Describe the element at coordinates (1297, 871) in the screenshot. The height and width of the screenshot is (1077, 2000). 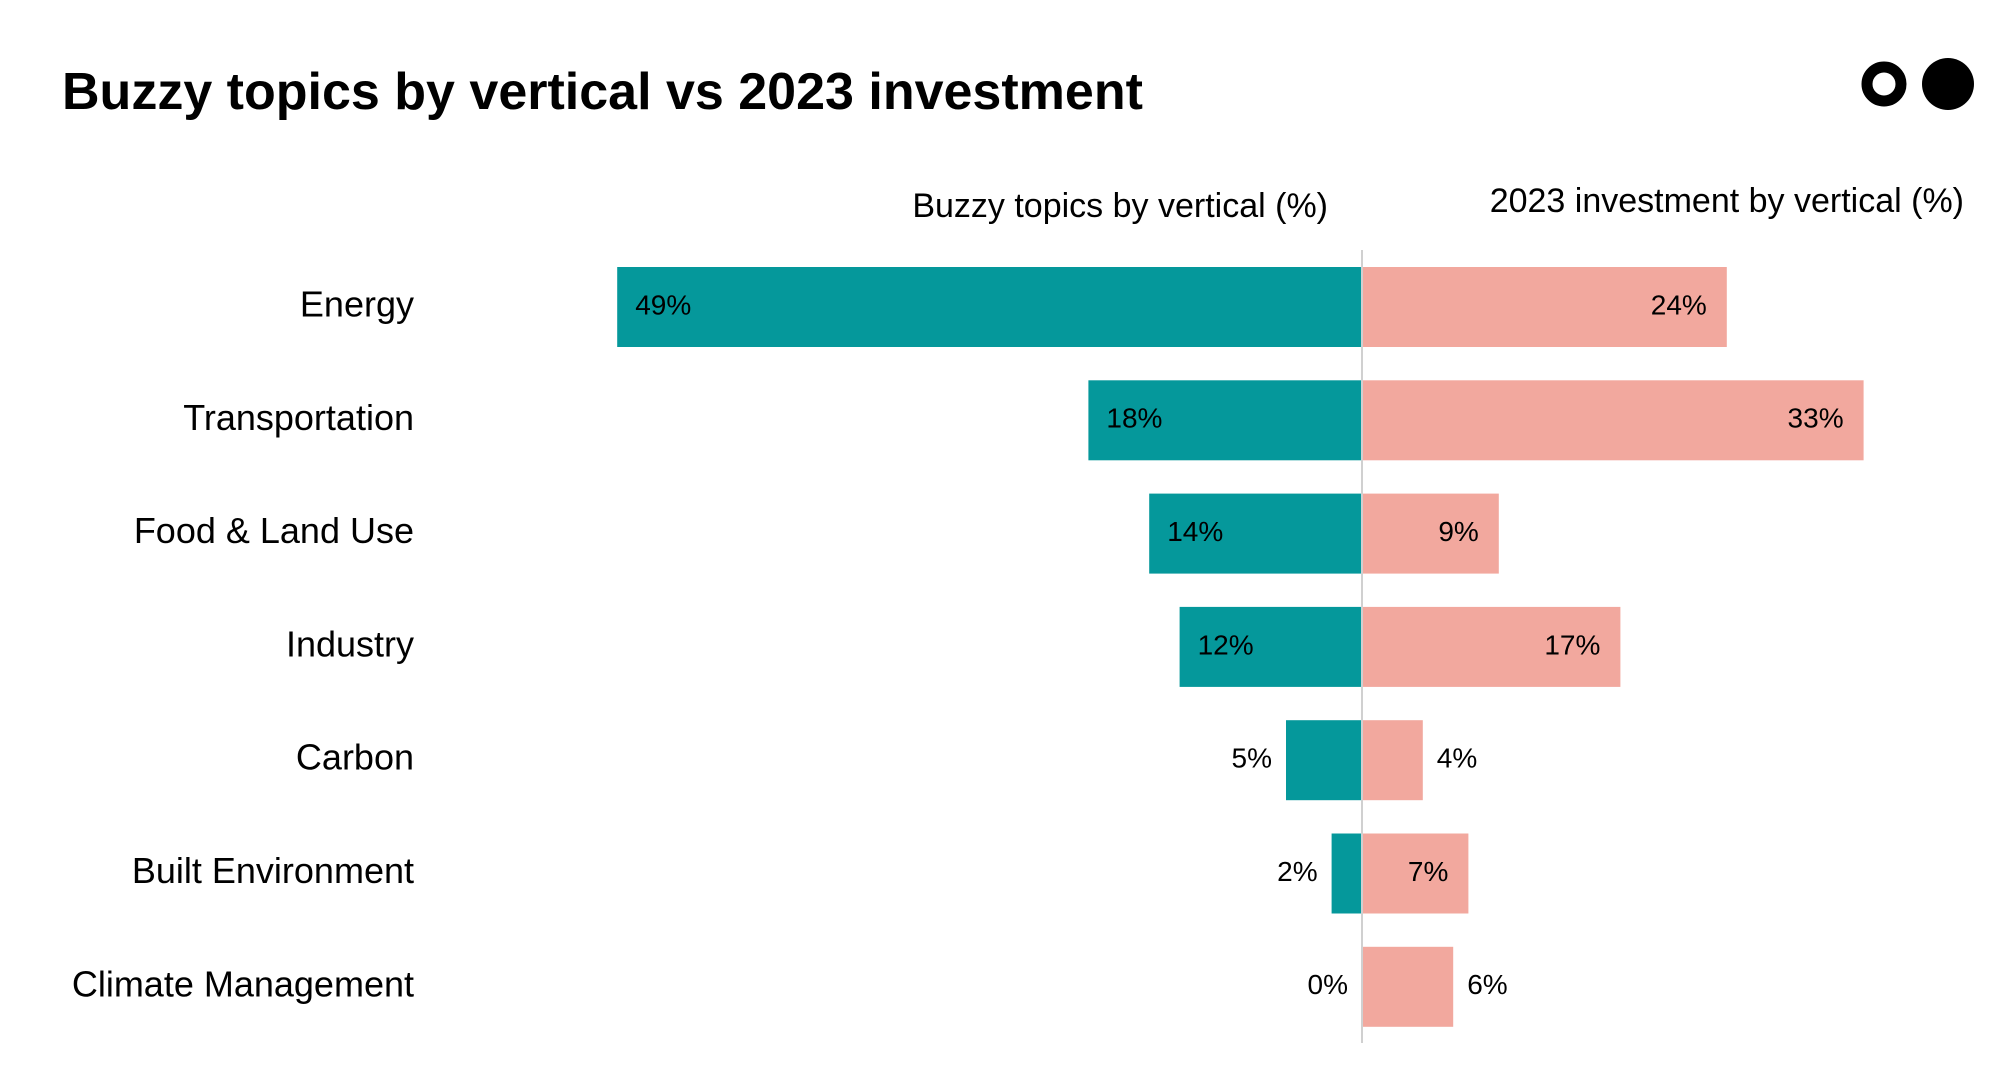
I see `buzzy-topics-value-label: 2%` at that location.